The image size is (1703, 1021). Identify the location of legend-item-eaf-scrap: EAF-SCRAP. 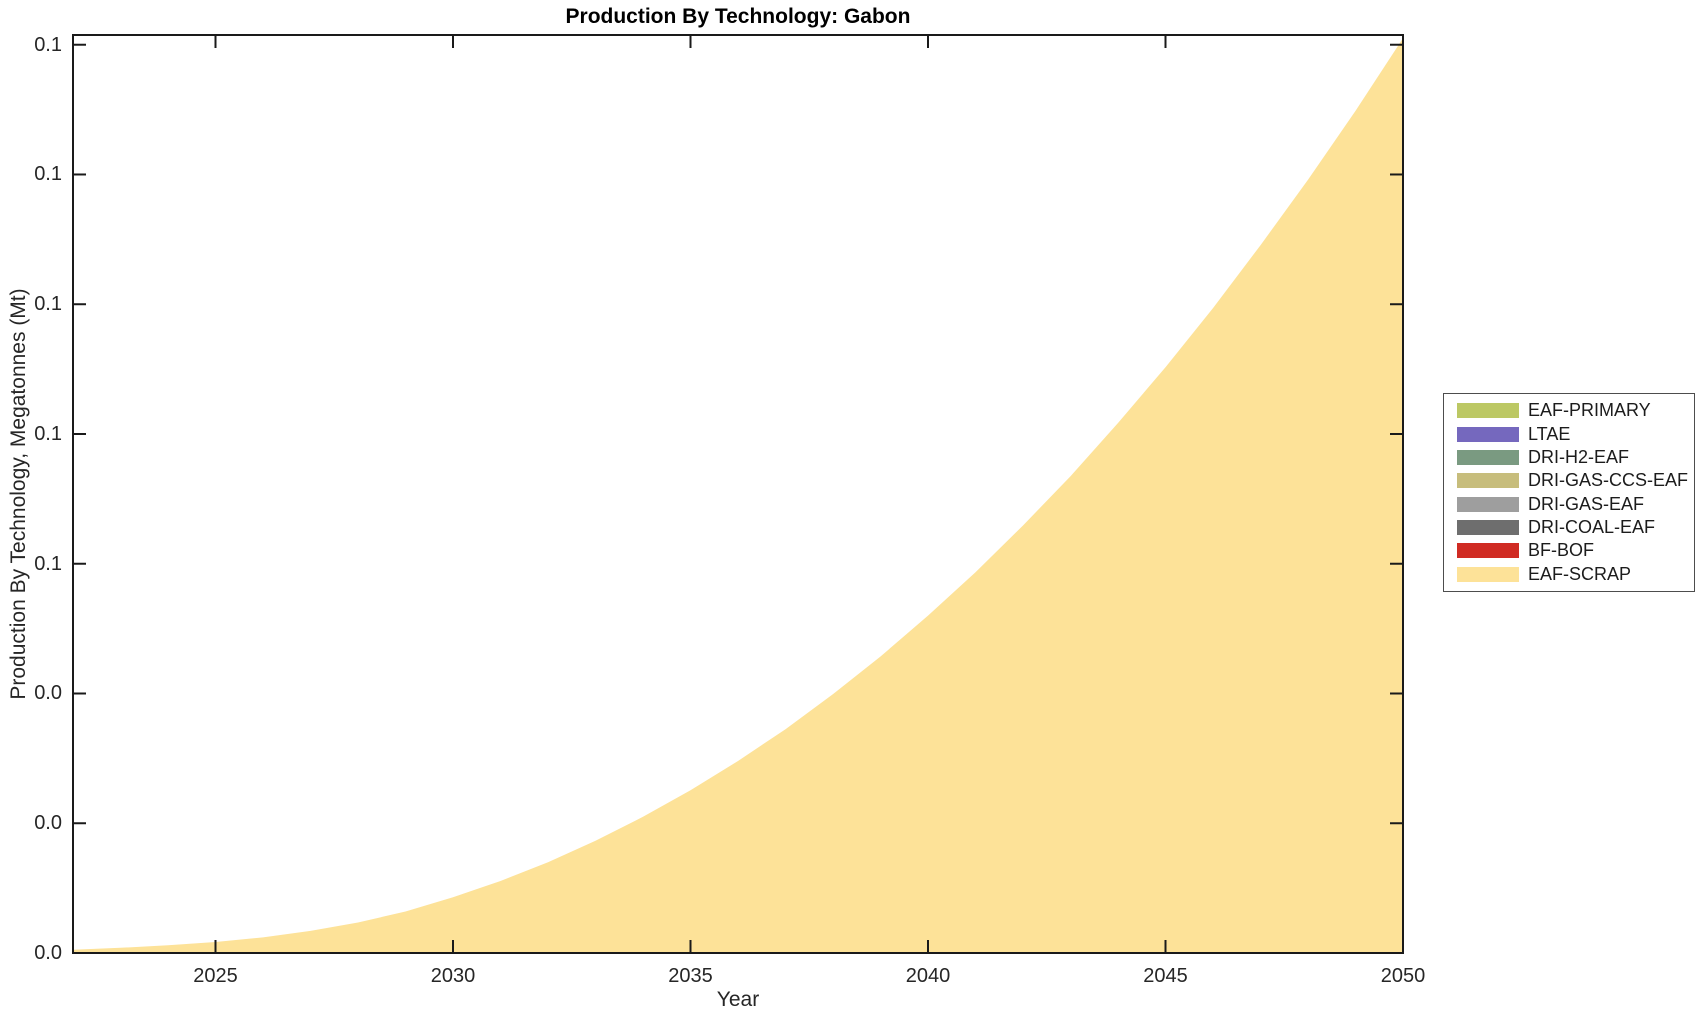
(1572, 574).